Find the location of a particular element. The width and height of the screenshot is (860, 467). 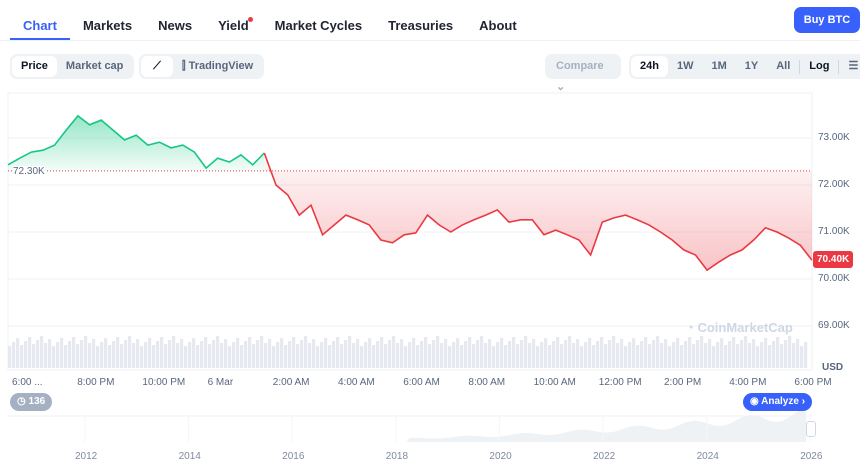

tab-label: About is located at coordinates (498, 25).